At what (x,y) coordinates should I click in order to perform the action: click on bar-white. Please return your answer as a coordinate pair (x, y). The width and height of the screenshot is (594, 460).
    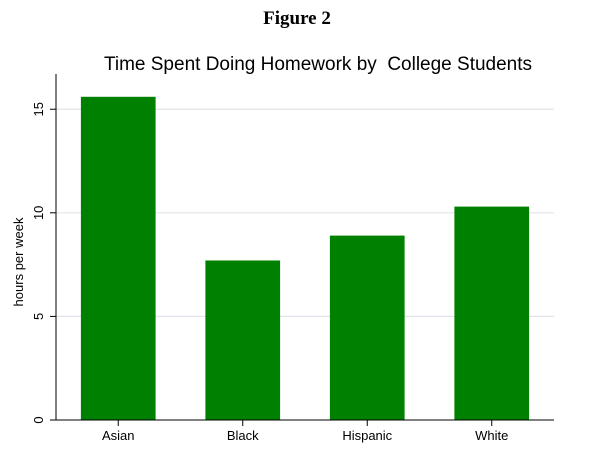
    Looking at the image, I should click on (492, 313).